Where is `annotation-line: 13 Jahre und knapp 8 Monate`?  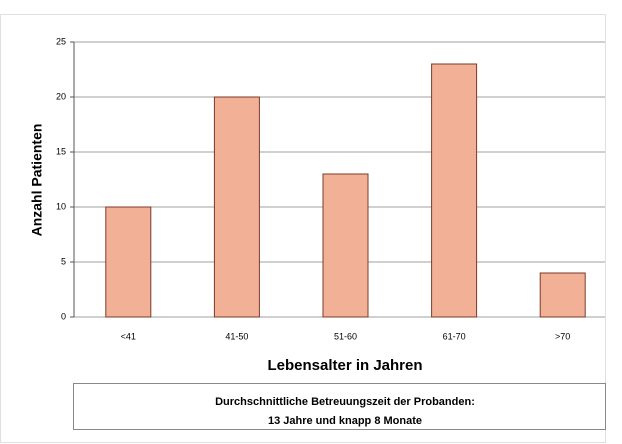
annotation-line: 13 Jahre und knapp 8 Monate is located at coordinates (345, 421).